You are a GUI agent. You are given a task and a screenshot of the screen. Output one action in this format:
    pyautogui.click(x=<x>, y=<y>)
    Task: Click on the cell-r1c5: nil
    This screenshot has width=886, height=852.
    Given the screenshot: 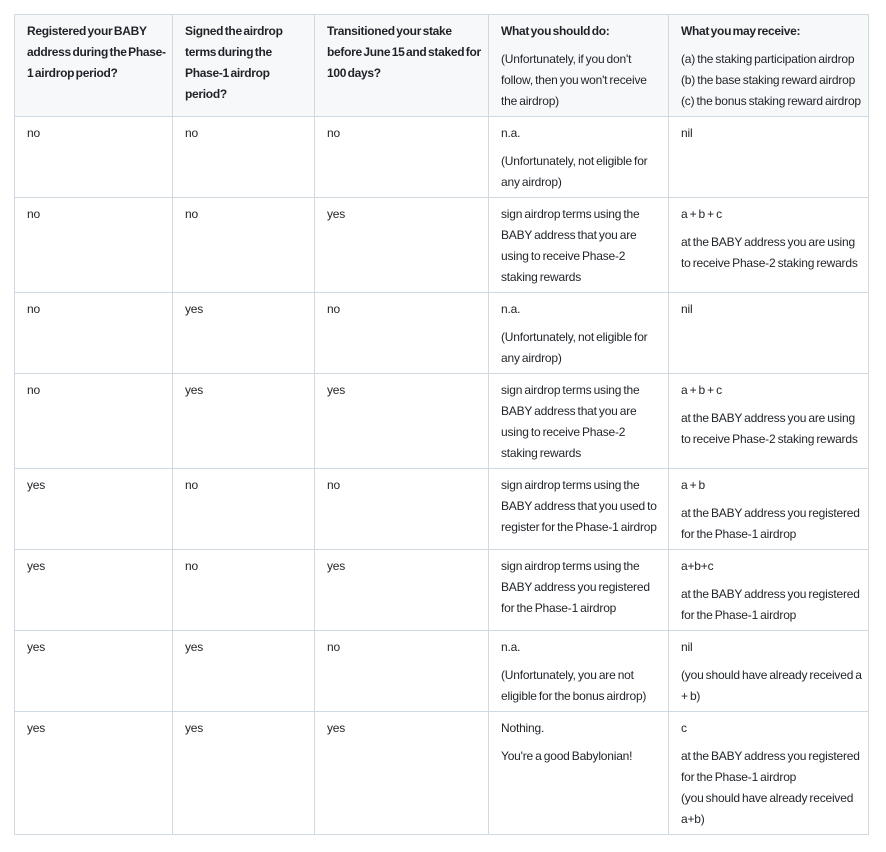 What is the action you would take?
    pyautogui.click(x=768, y=157)
    